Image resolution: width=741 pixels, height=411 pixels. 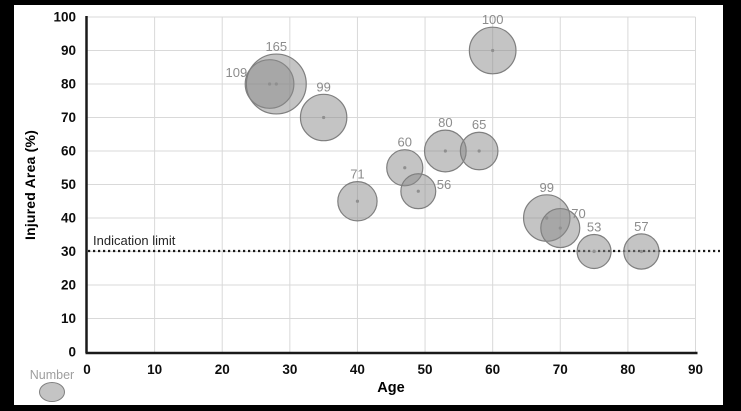 I want to click on bubble-label: 100, so click(x=493, y=19).